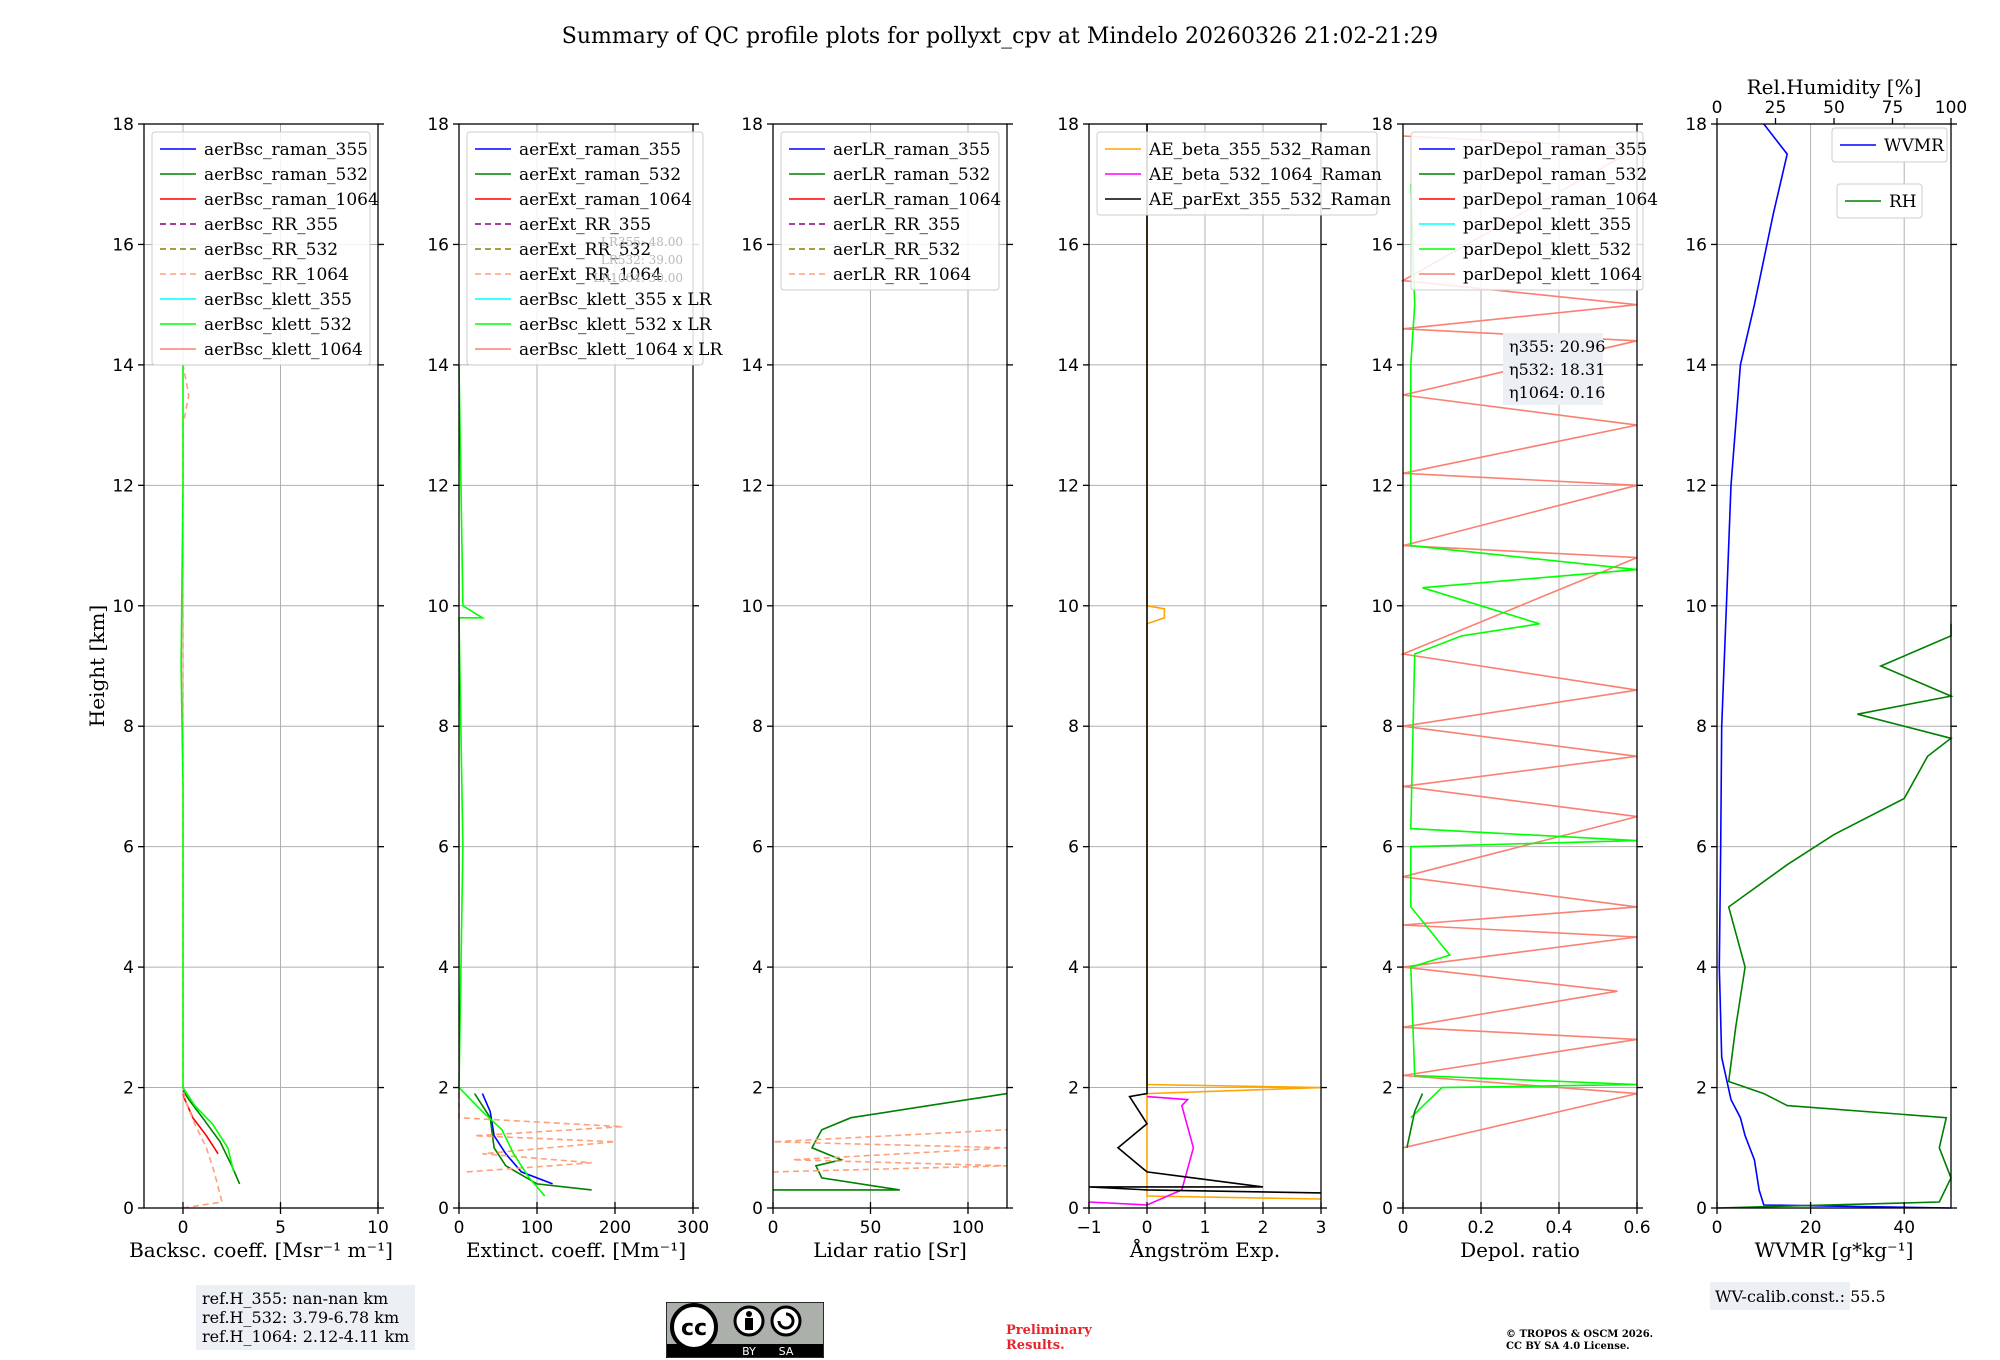 The height and width of the screenshot is (1360, 2000). What do you see at coordinates (1893, 108) in the screenshot?
I see `x2-tick-label: 75` at bounding box center [1893, 108].